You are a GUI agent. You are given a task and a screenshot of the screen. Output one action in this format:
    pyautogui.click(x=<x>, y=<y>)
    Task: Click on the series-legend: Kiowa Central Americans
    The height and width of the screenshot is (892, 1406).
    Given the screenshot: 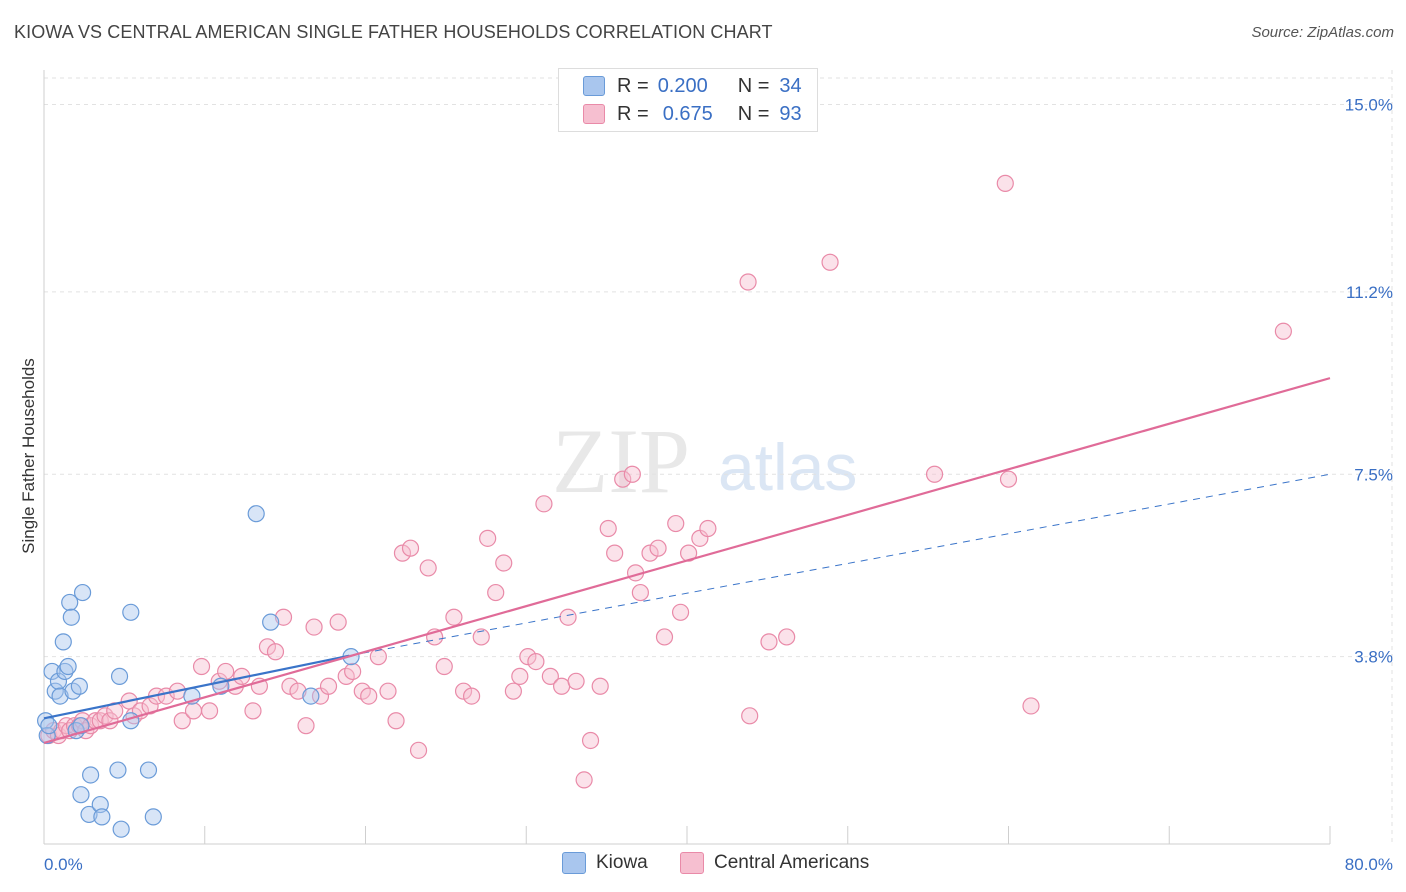 What is the action you would take?
    pyautogui.click(x=703, y=865)
    